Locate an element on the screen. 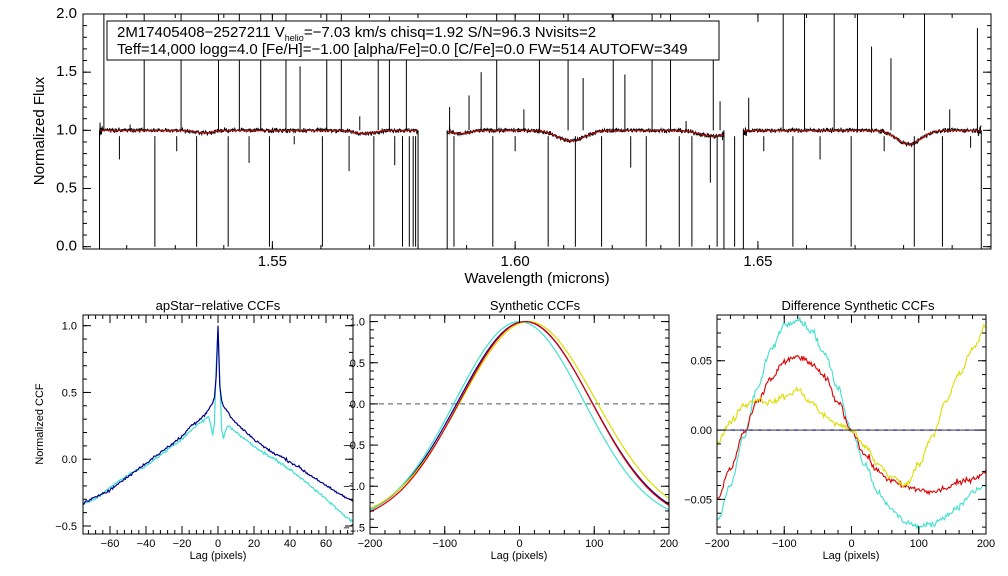  y-tick-label: −0.05 is located at coordinates (698, 500).